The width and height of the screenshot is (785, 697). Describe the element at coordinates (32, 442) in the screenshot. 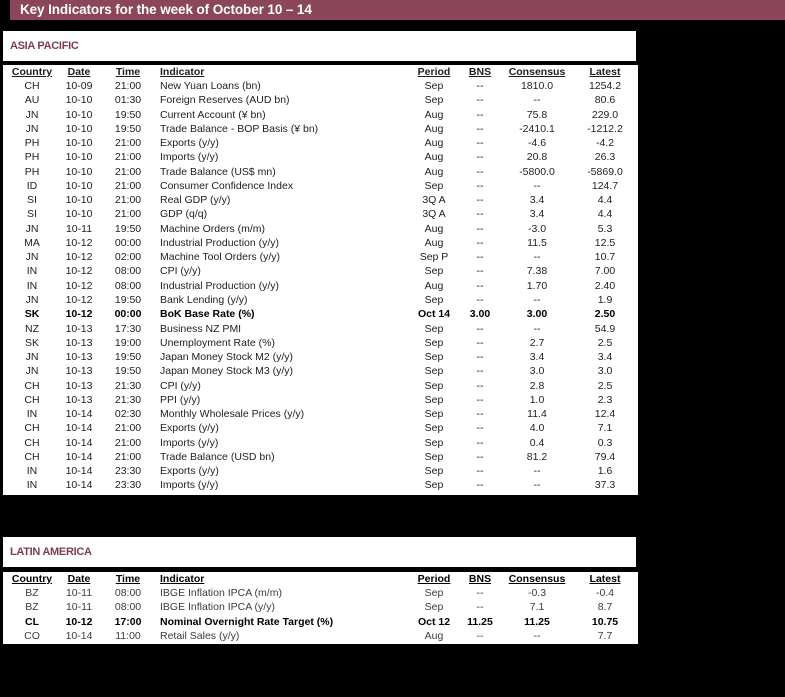

I see `country: CH` at that location.